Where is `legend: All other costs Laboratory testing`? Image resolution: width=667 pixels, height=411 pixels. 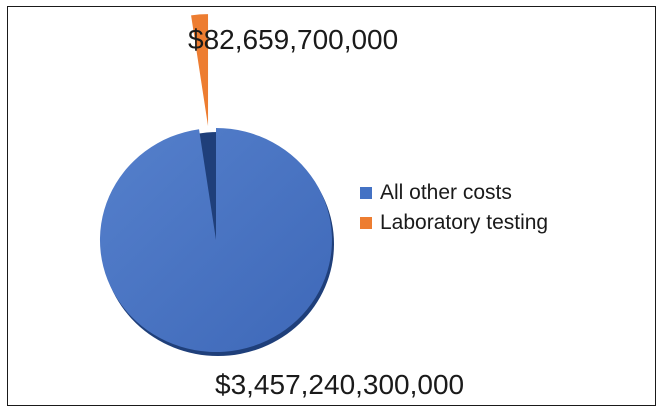 legend: All other costs Laboratory testing is located at coordinates (454, 208).